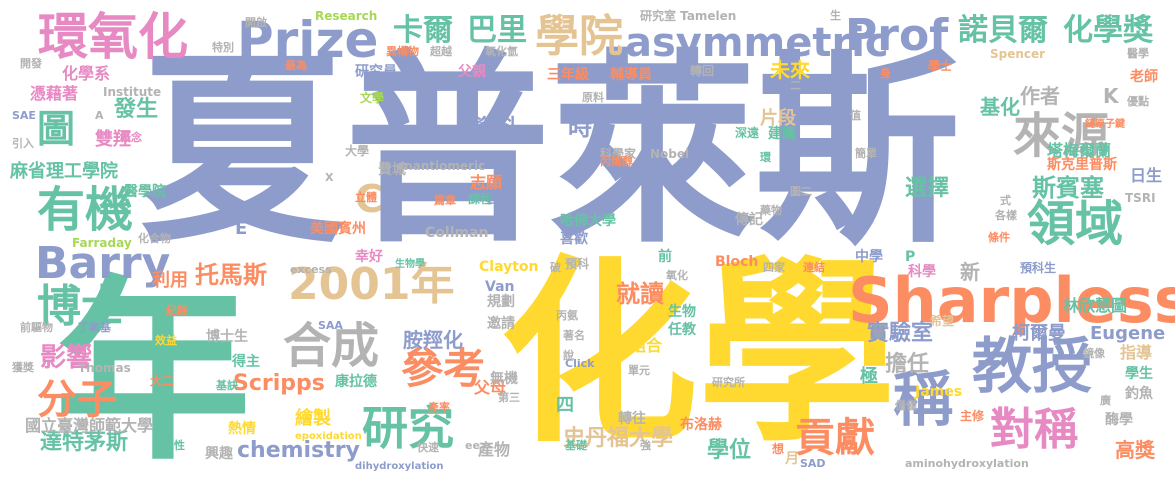 The width and height of the screenshot is (1175, 482). What do you see at coordinates (922, 272) in the screenshot?
I see `word-kexue: 科學` at bounding box center [922, 272].